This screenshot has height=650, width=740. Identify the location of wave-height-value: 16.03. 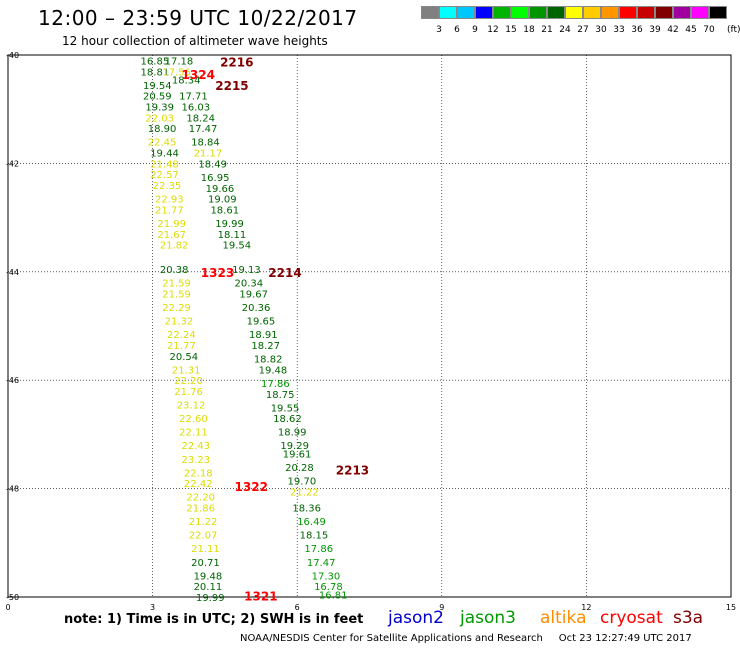
(196, 107).